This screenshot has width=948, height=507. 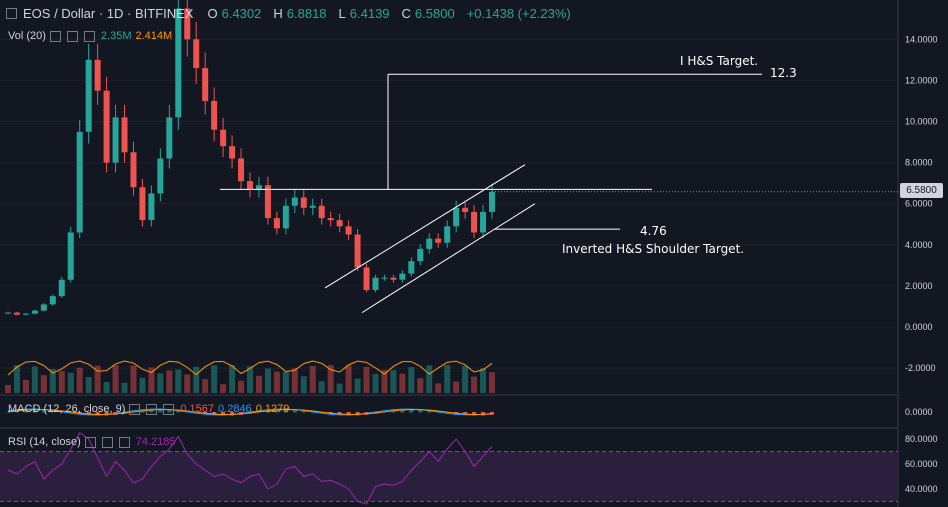 What do you see at coordinates (921, 122) in the screenshot?
I see `y-tick-label: 10.0000` at bounding box center [921, 122].